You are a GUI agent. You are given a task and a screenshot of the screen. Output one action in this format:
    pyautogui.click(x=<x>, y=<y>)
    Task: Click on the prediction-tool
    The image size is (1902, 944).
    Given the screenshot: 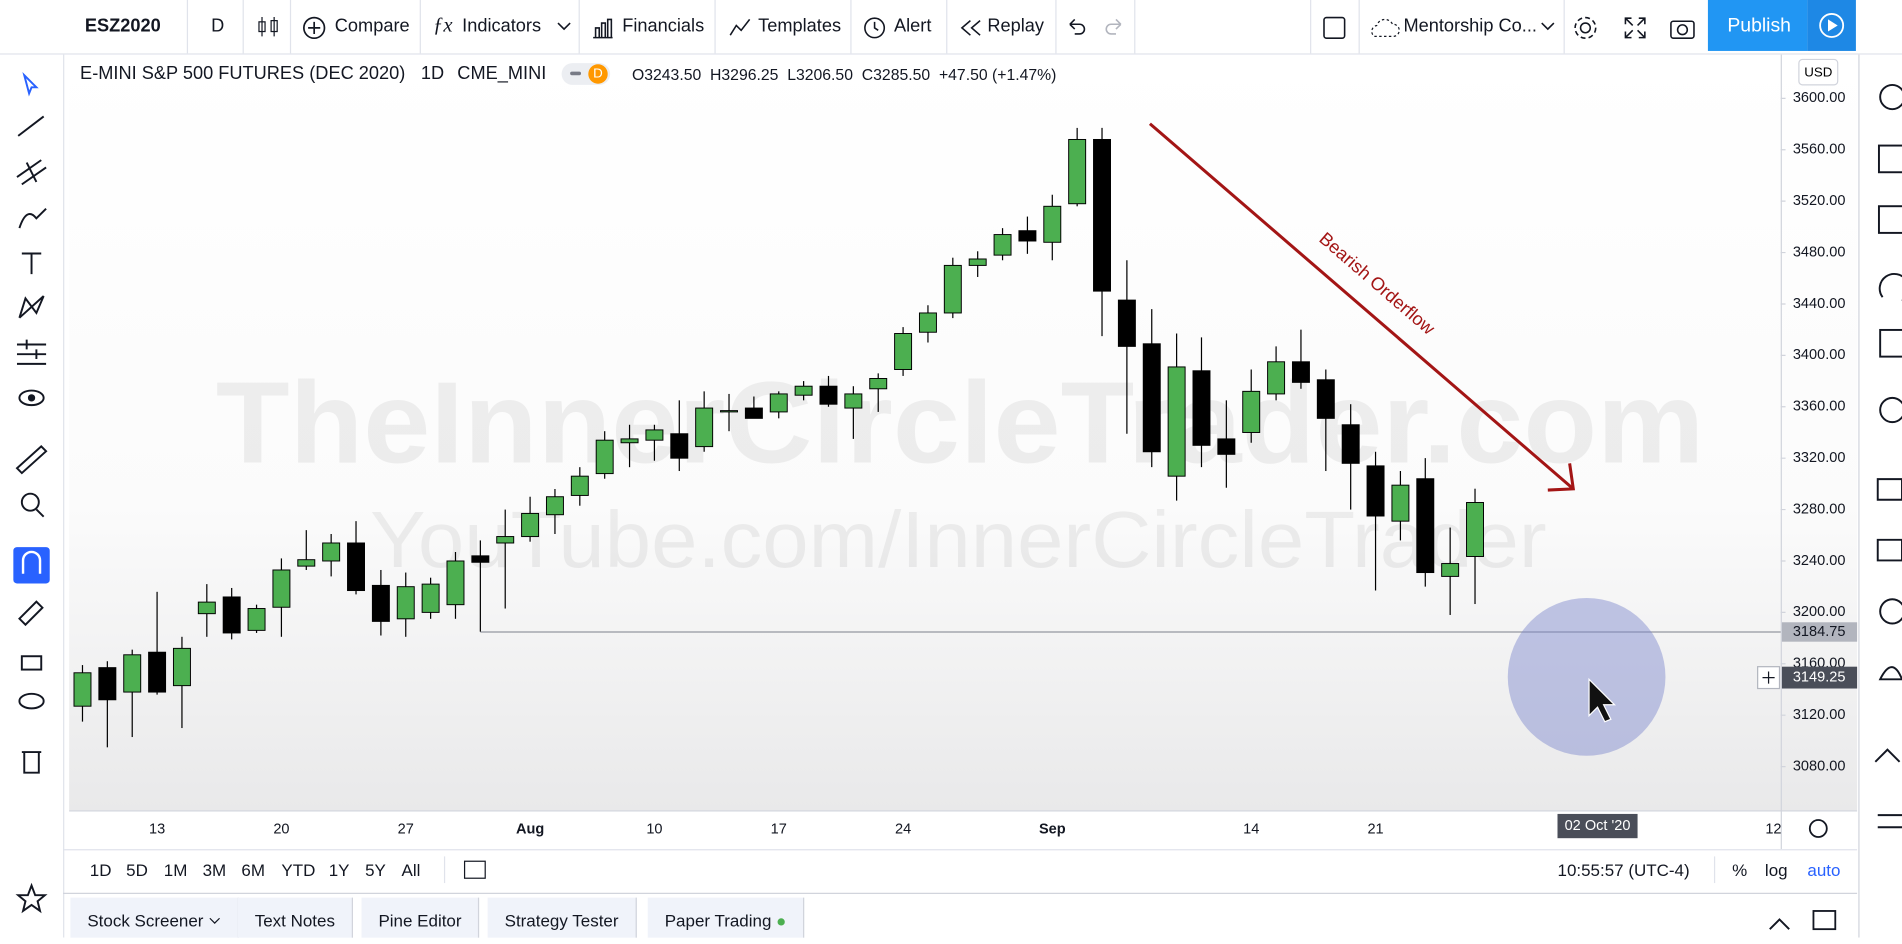 What is the action you would take?
    pyautogui.click(x=31, y=352)
    